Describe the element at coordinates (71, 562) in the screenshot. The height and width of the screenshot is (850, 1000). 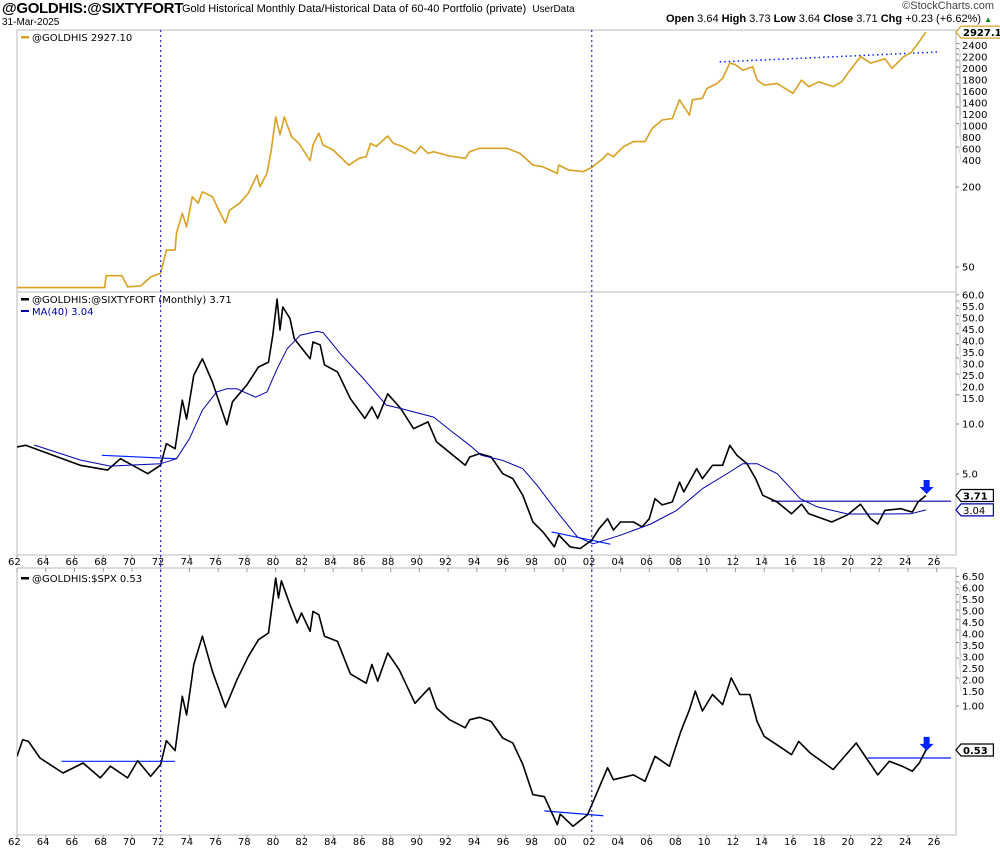
I see `x-tick-label: 66` at that location.